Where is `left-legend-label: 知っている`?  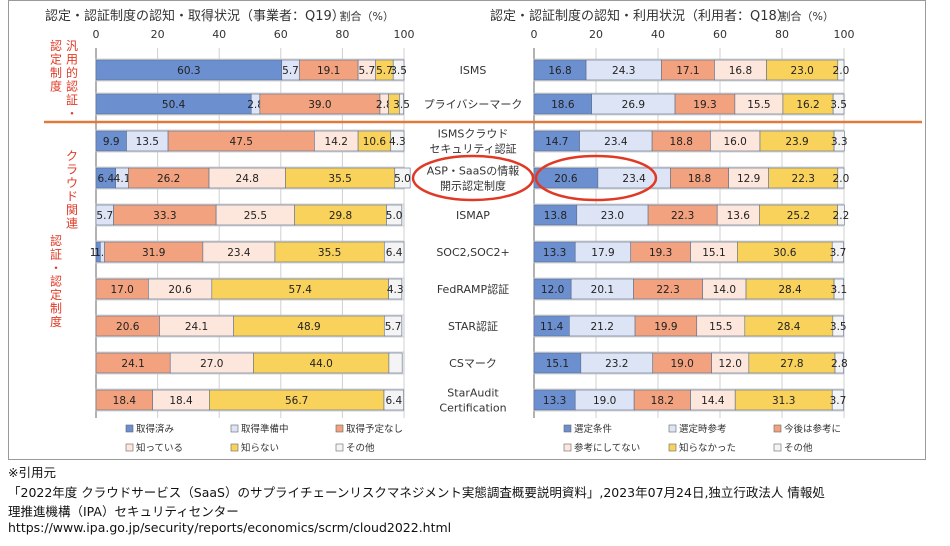 left-legend-label: 知っている is located at coordinates (159, 448).